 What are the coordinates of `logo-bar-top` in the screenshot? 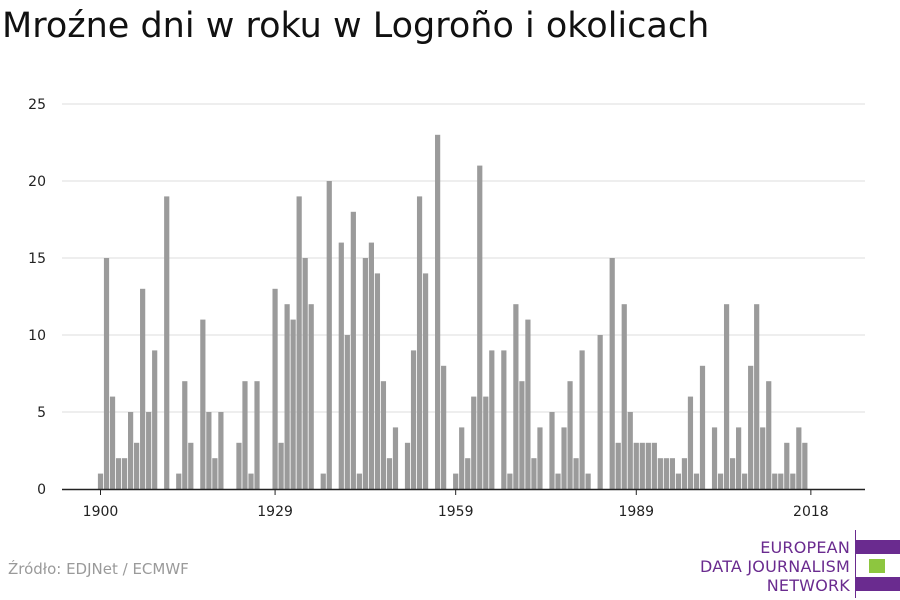 It's located at (878, 547).